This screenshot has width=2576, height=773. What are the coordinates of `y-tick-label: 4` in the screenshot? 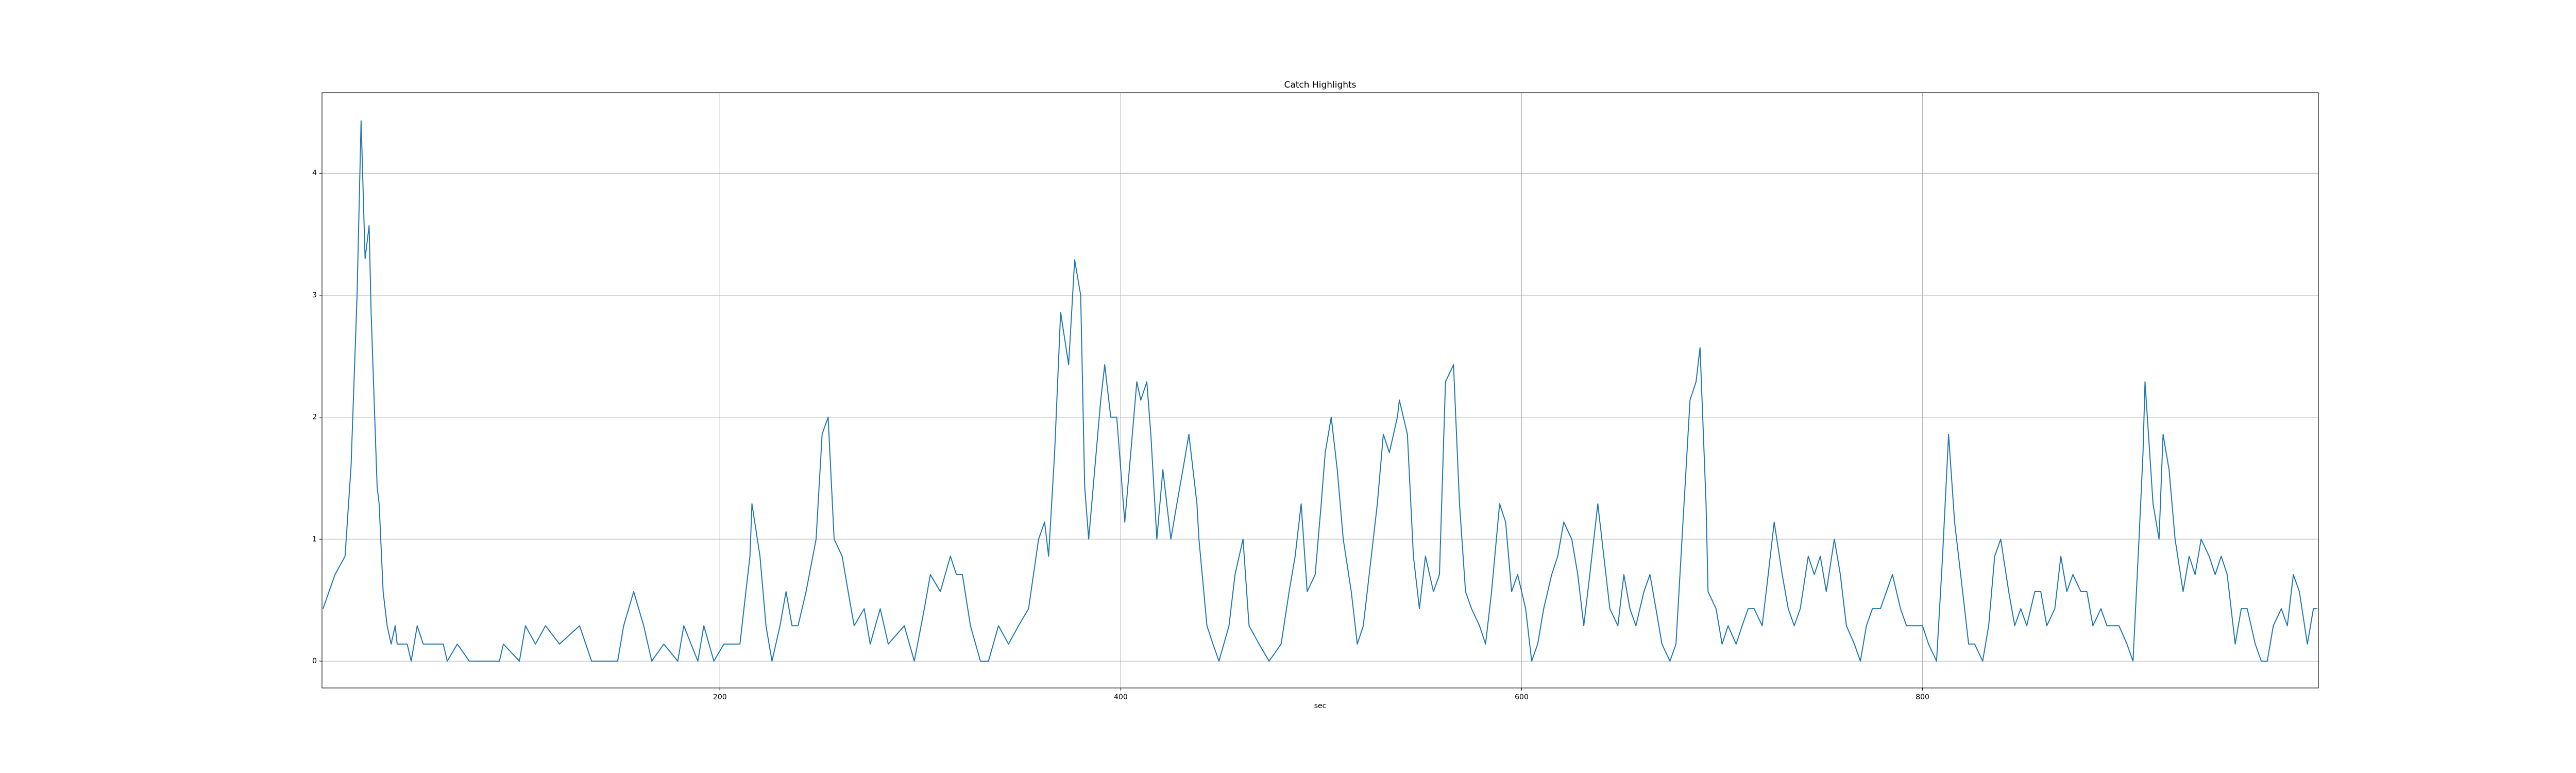 It's located at (314, 173).